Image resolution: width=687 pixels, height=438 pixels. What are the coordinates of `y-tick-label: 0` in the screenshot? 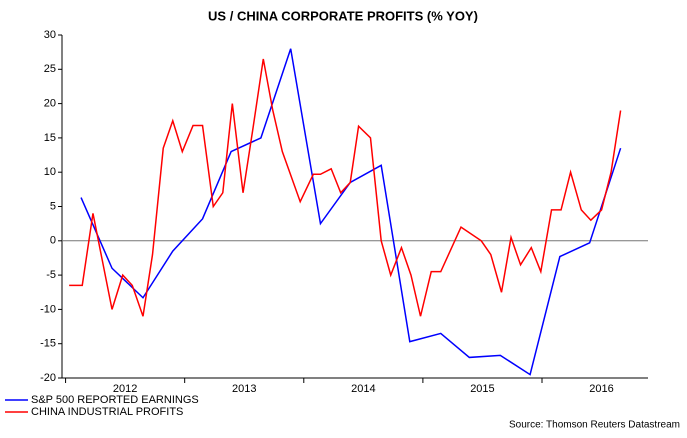 It's located at (53, 241).